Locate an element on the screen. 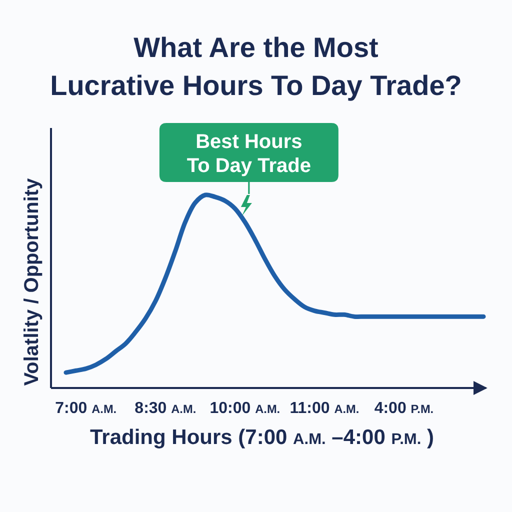  x-tick-label: 7:00 A.M. is located at coordinates (86, 408).